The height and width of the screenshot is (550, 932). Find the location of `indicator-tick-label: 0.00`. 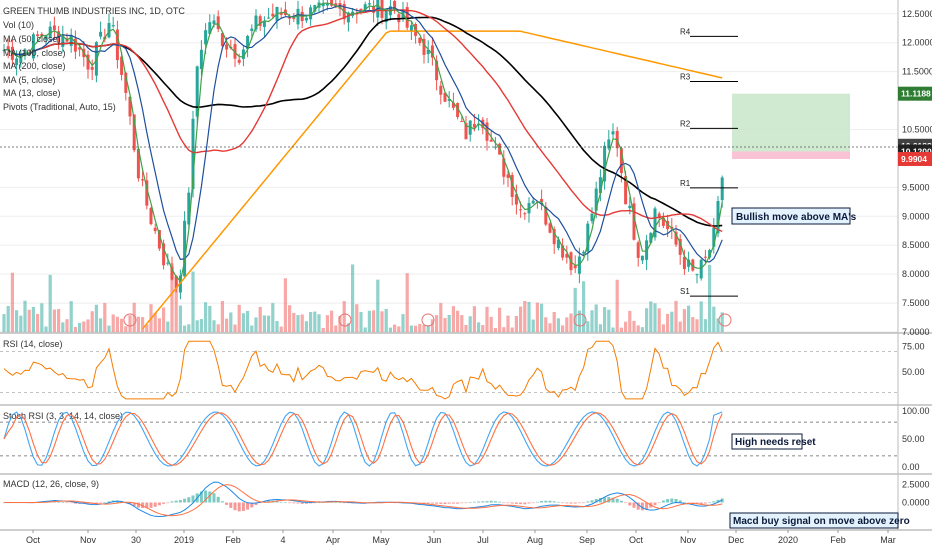

indicator-tick-label: 0.00 is located at coordinates (911, 467).